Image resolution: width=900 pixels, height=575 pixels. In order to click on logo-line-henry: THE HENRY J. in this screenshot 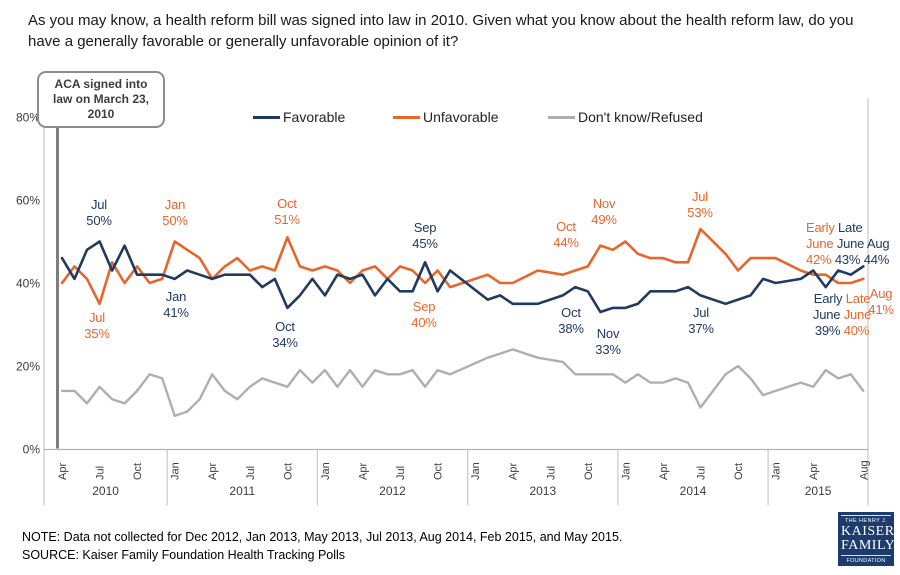, I will do `click(866, 520)`.